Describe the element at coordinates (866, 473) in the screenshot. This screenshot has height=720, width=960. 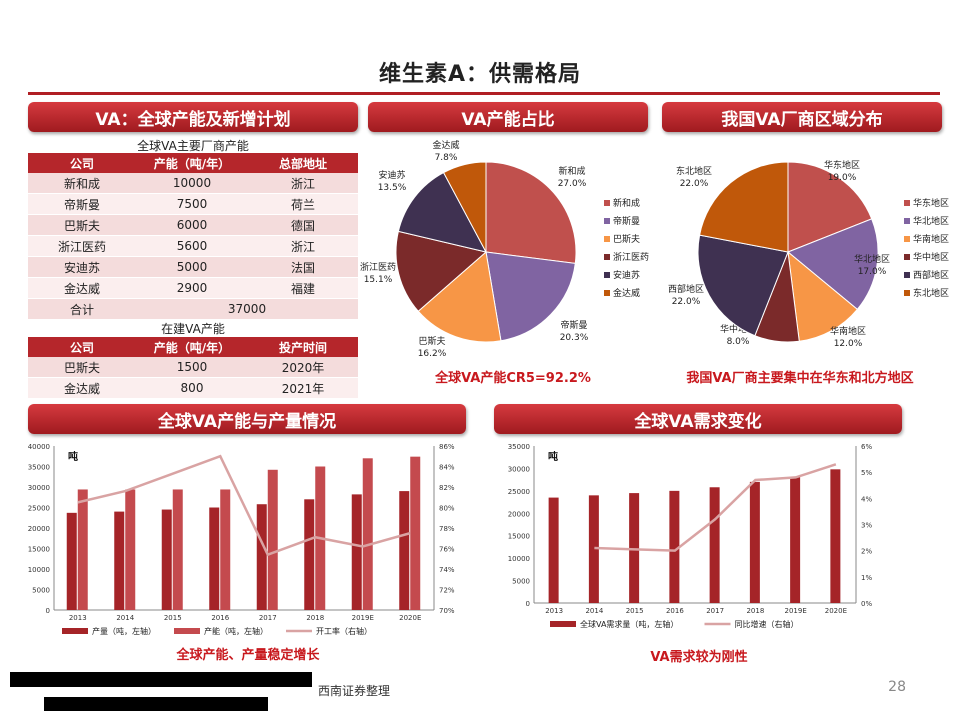
I see `y-tick-right: 5%` at that location.